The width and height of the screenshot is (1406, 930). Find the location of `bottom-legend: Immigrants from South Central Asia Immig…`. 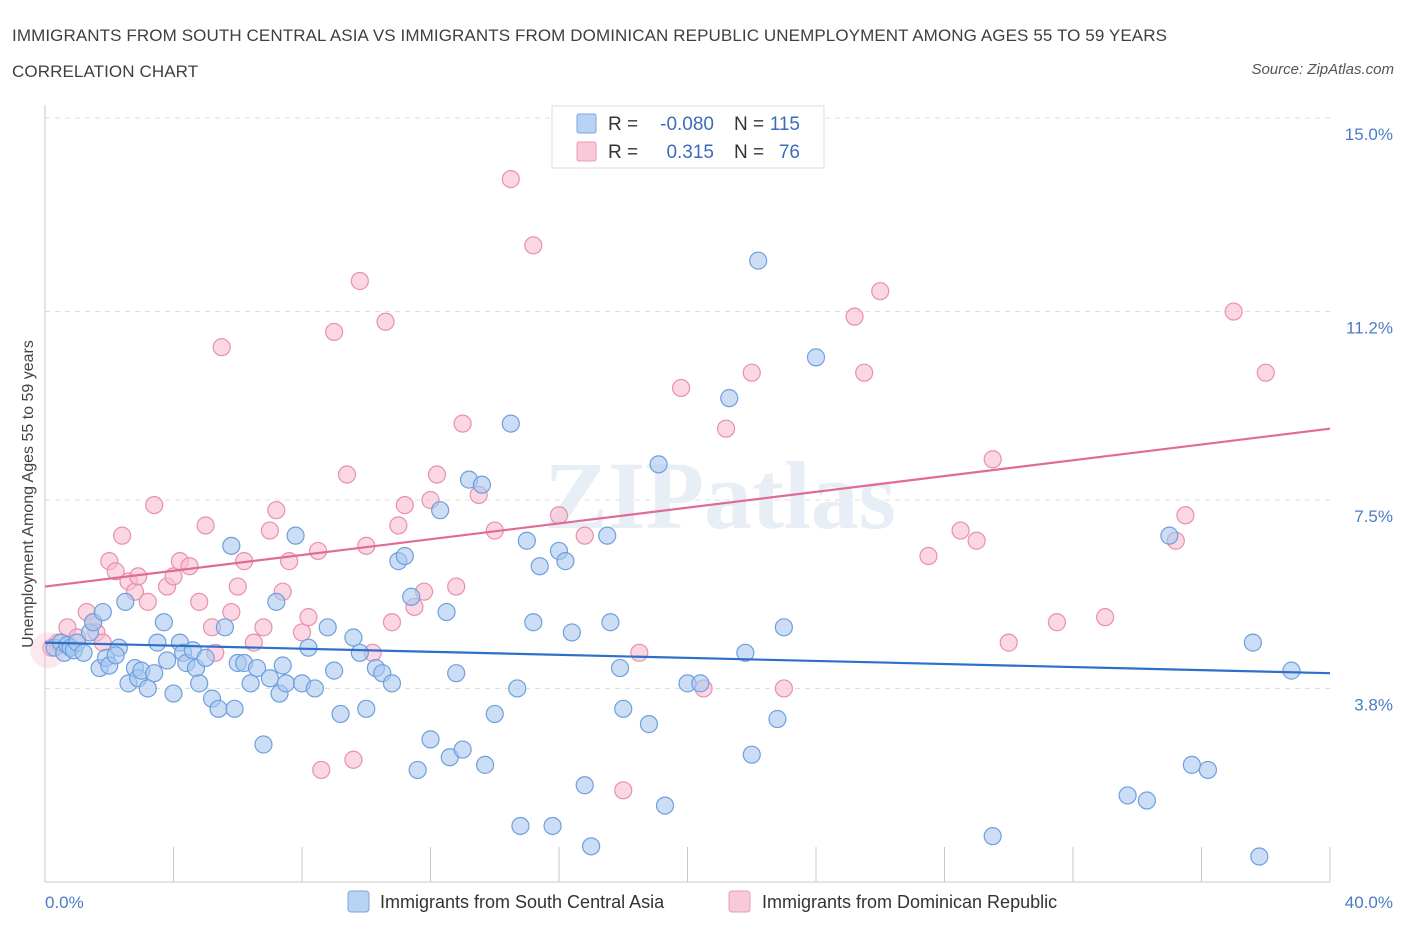

bottom-legend: Immigrants from South Central Asia Immig… is located at coordinates (702, 901).